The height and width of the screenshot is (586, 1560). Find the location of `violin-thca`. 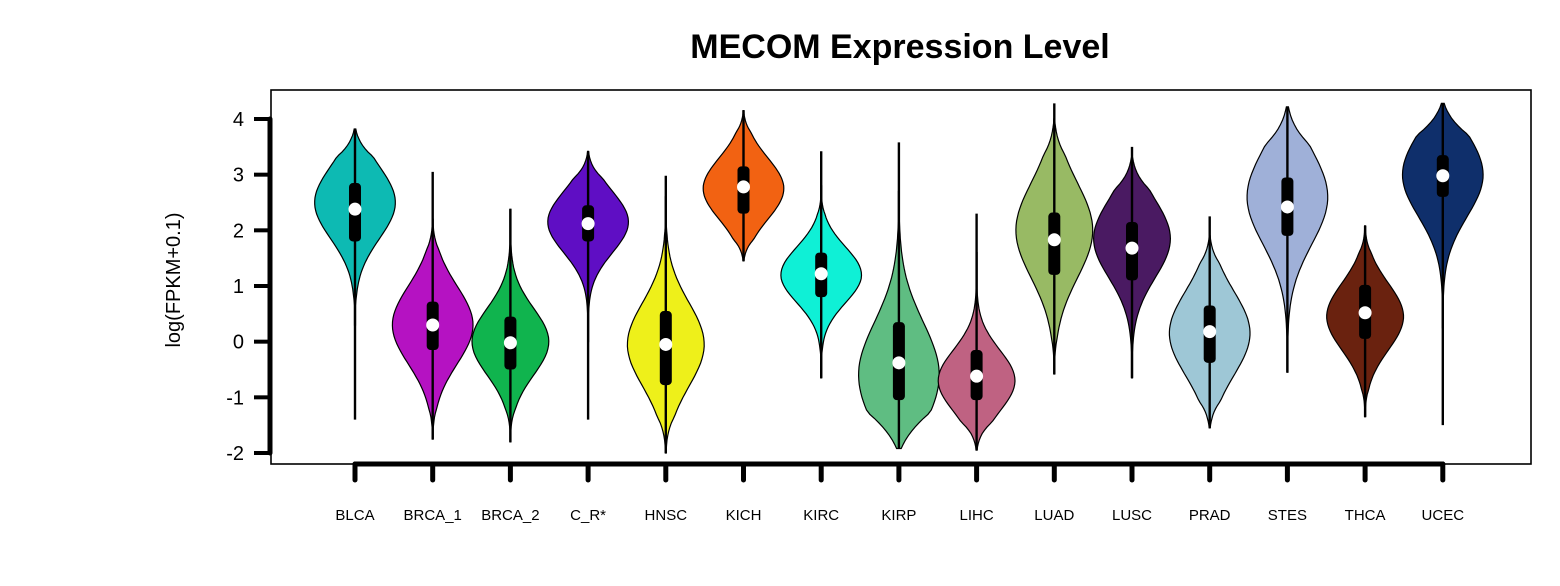

violin-thca is located at coordinates (1365, 321).